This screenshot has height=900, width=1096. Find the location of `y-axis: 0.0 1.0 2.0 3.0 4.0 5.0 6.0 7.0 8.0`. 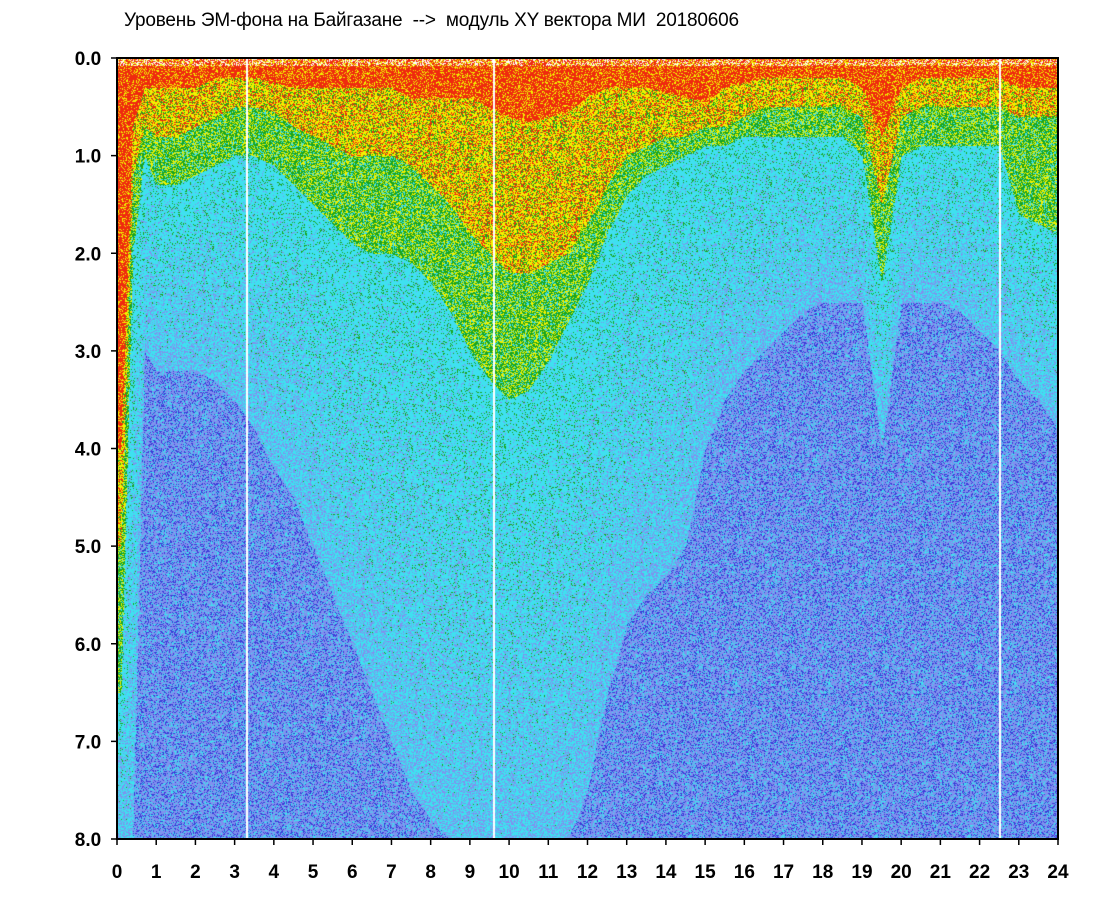

y-axis: 0.0 1.0 2.0 3.0 4.0 5.0 6.0 7.0 8.0 is located at coordinates (96, 450).